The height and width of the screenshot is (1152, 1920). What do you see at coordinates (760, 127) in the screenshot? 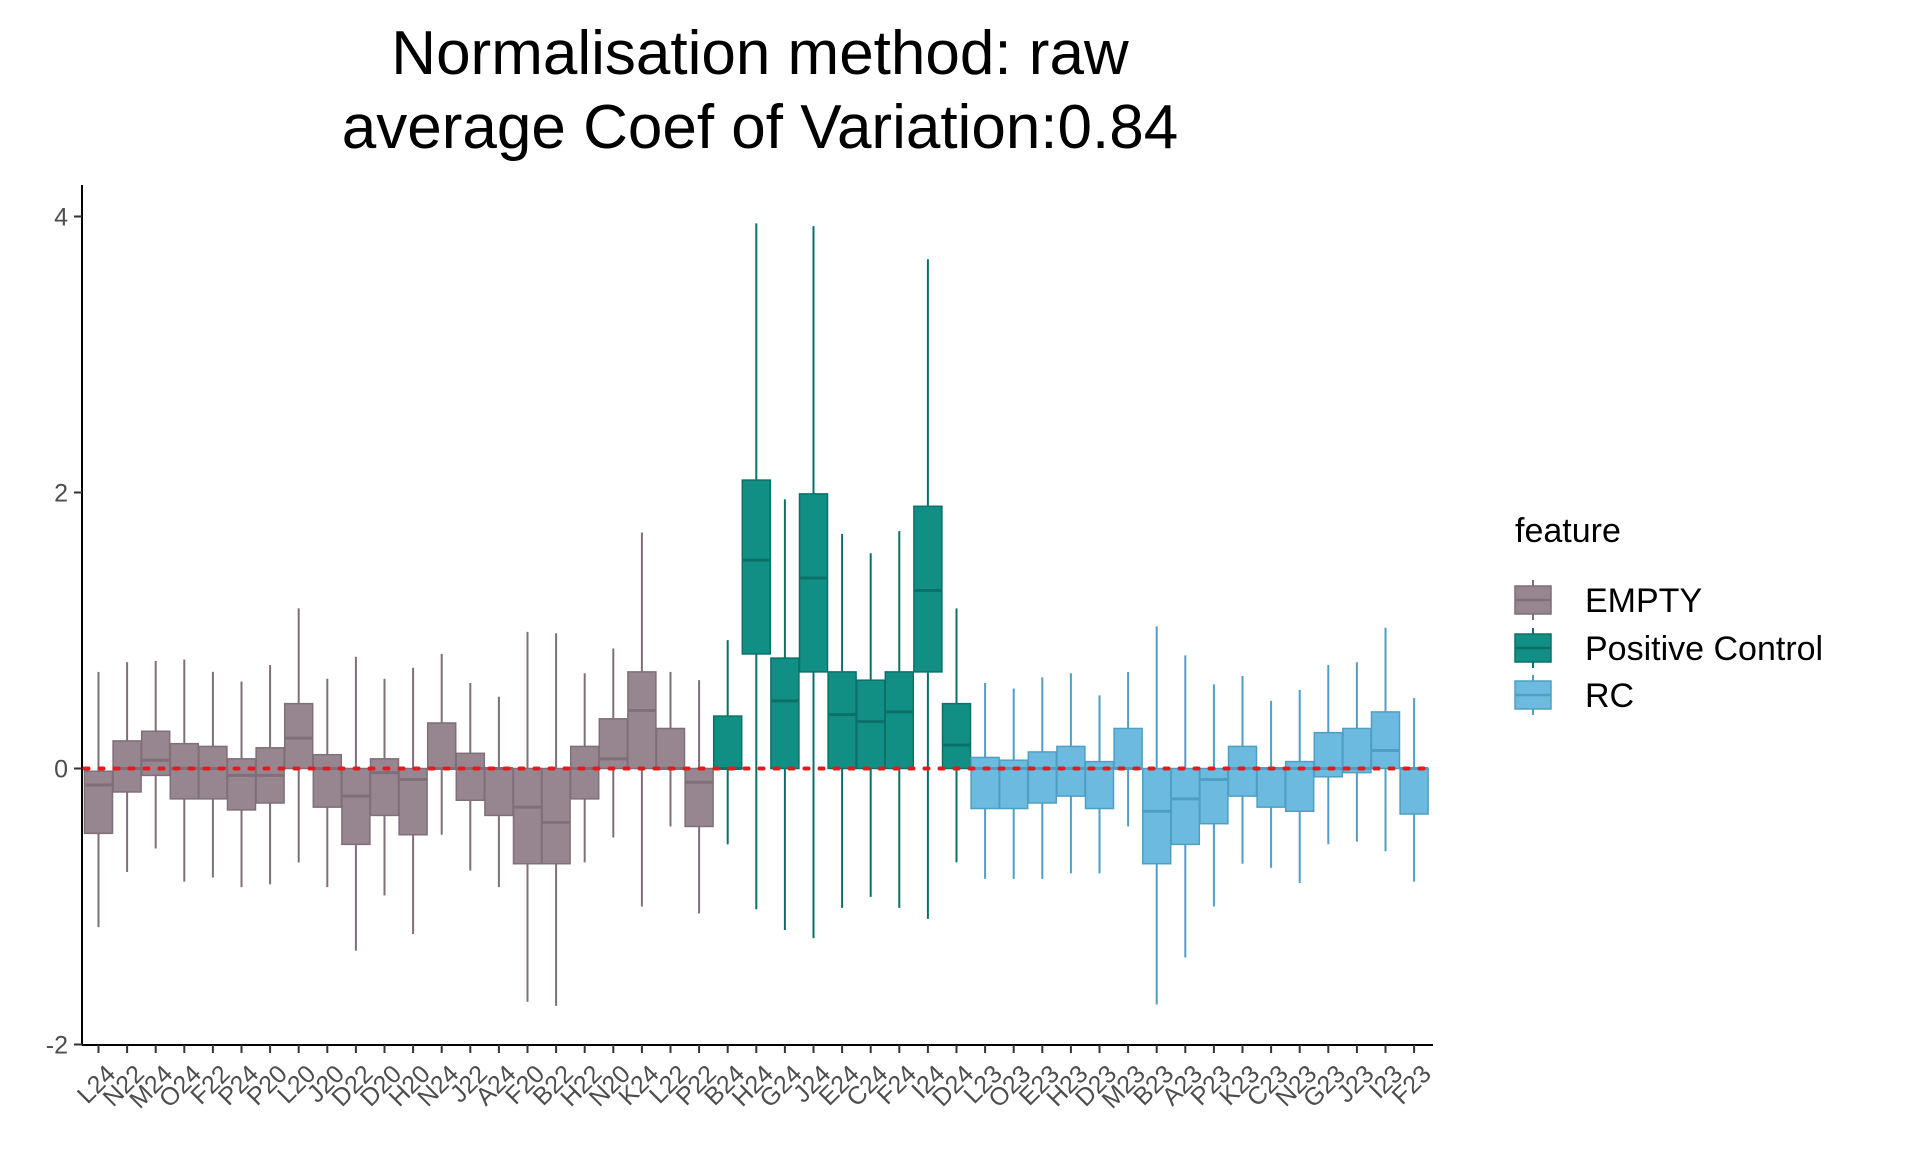
I see `chart-title-line-2: average Coef of Variation:0.84` at bounding box center [760, 127].